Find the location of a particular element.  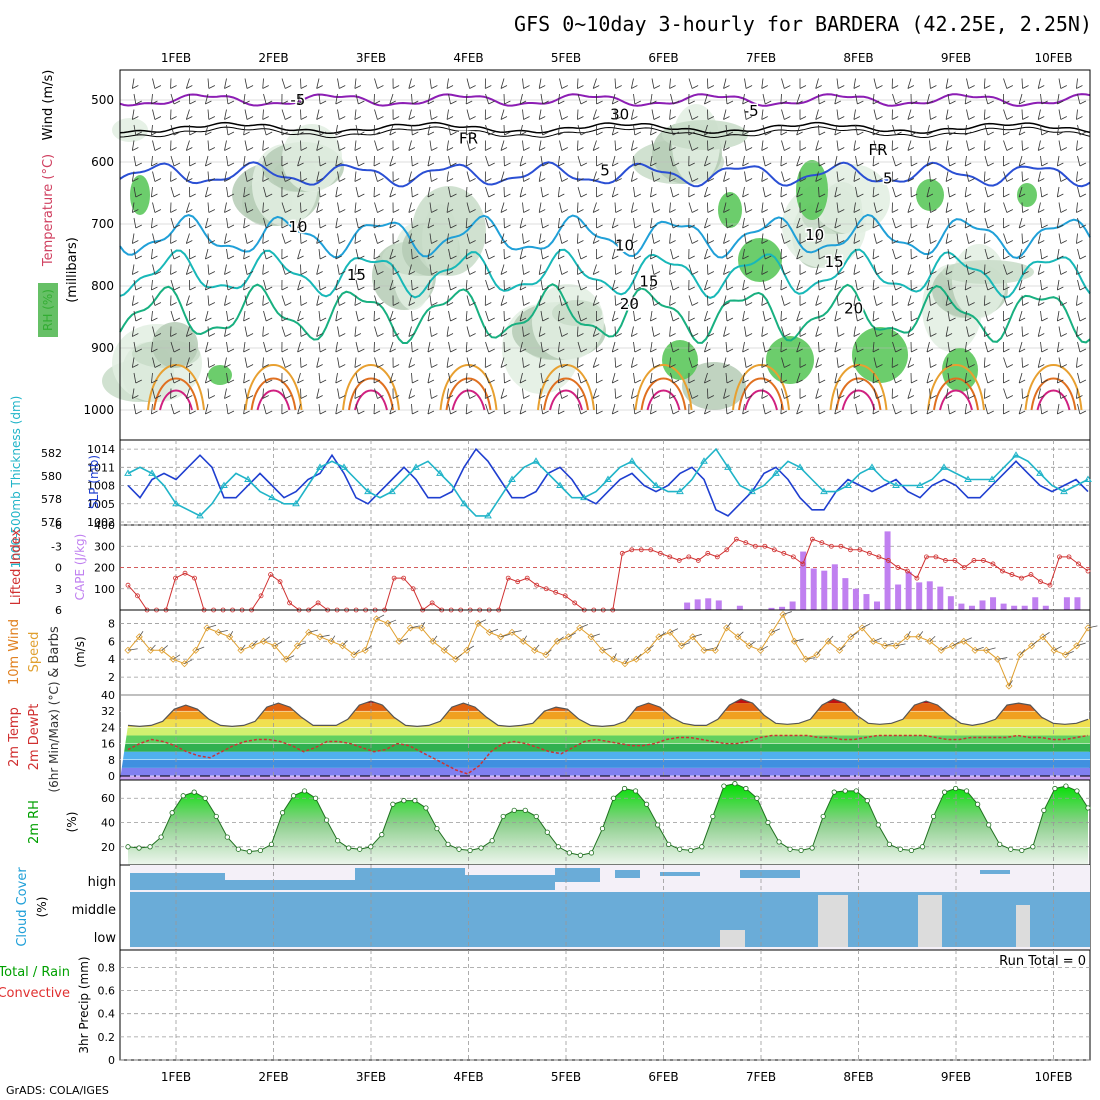

thickness-tick-label: 580 is located at coordinates (51, 476).